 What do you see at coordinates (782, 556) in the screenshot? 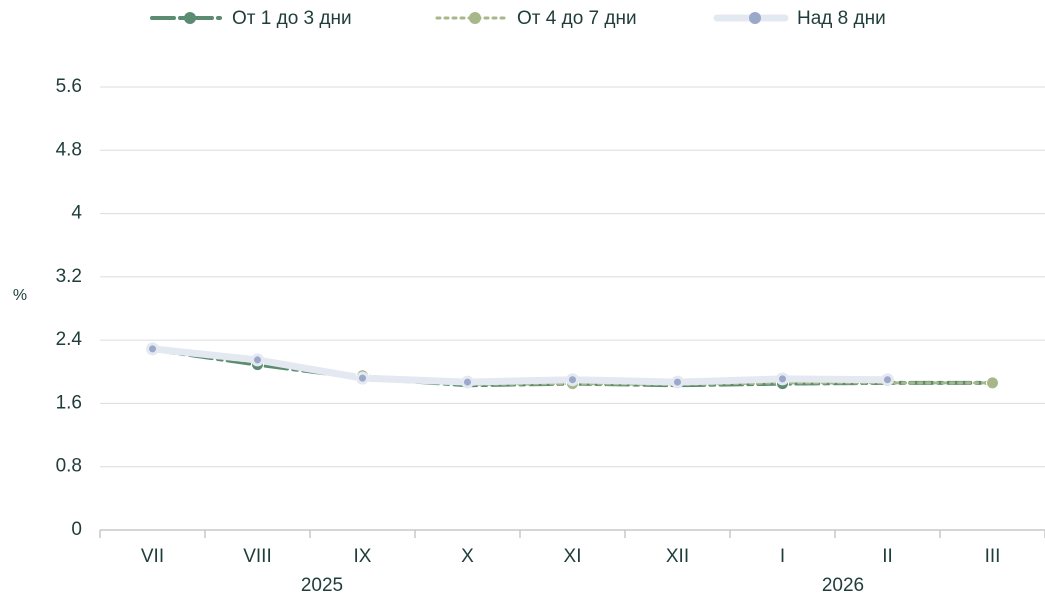
I see `x-tick-label: I` at bounding box center [782, 556].